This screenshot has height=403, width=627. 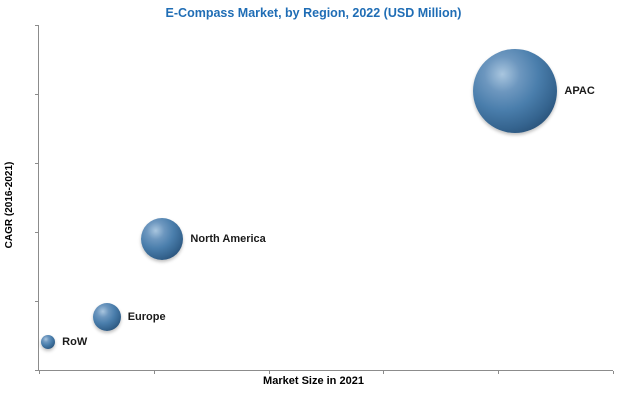 What do you see at coordinates (515, 90) in the screenshot?
I see `bubble-apac` at bounding box center [515, 90].